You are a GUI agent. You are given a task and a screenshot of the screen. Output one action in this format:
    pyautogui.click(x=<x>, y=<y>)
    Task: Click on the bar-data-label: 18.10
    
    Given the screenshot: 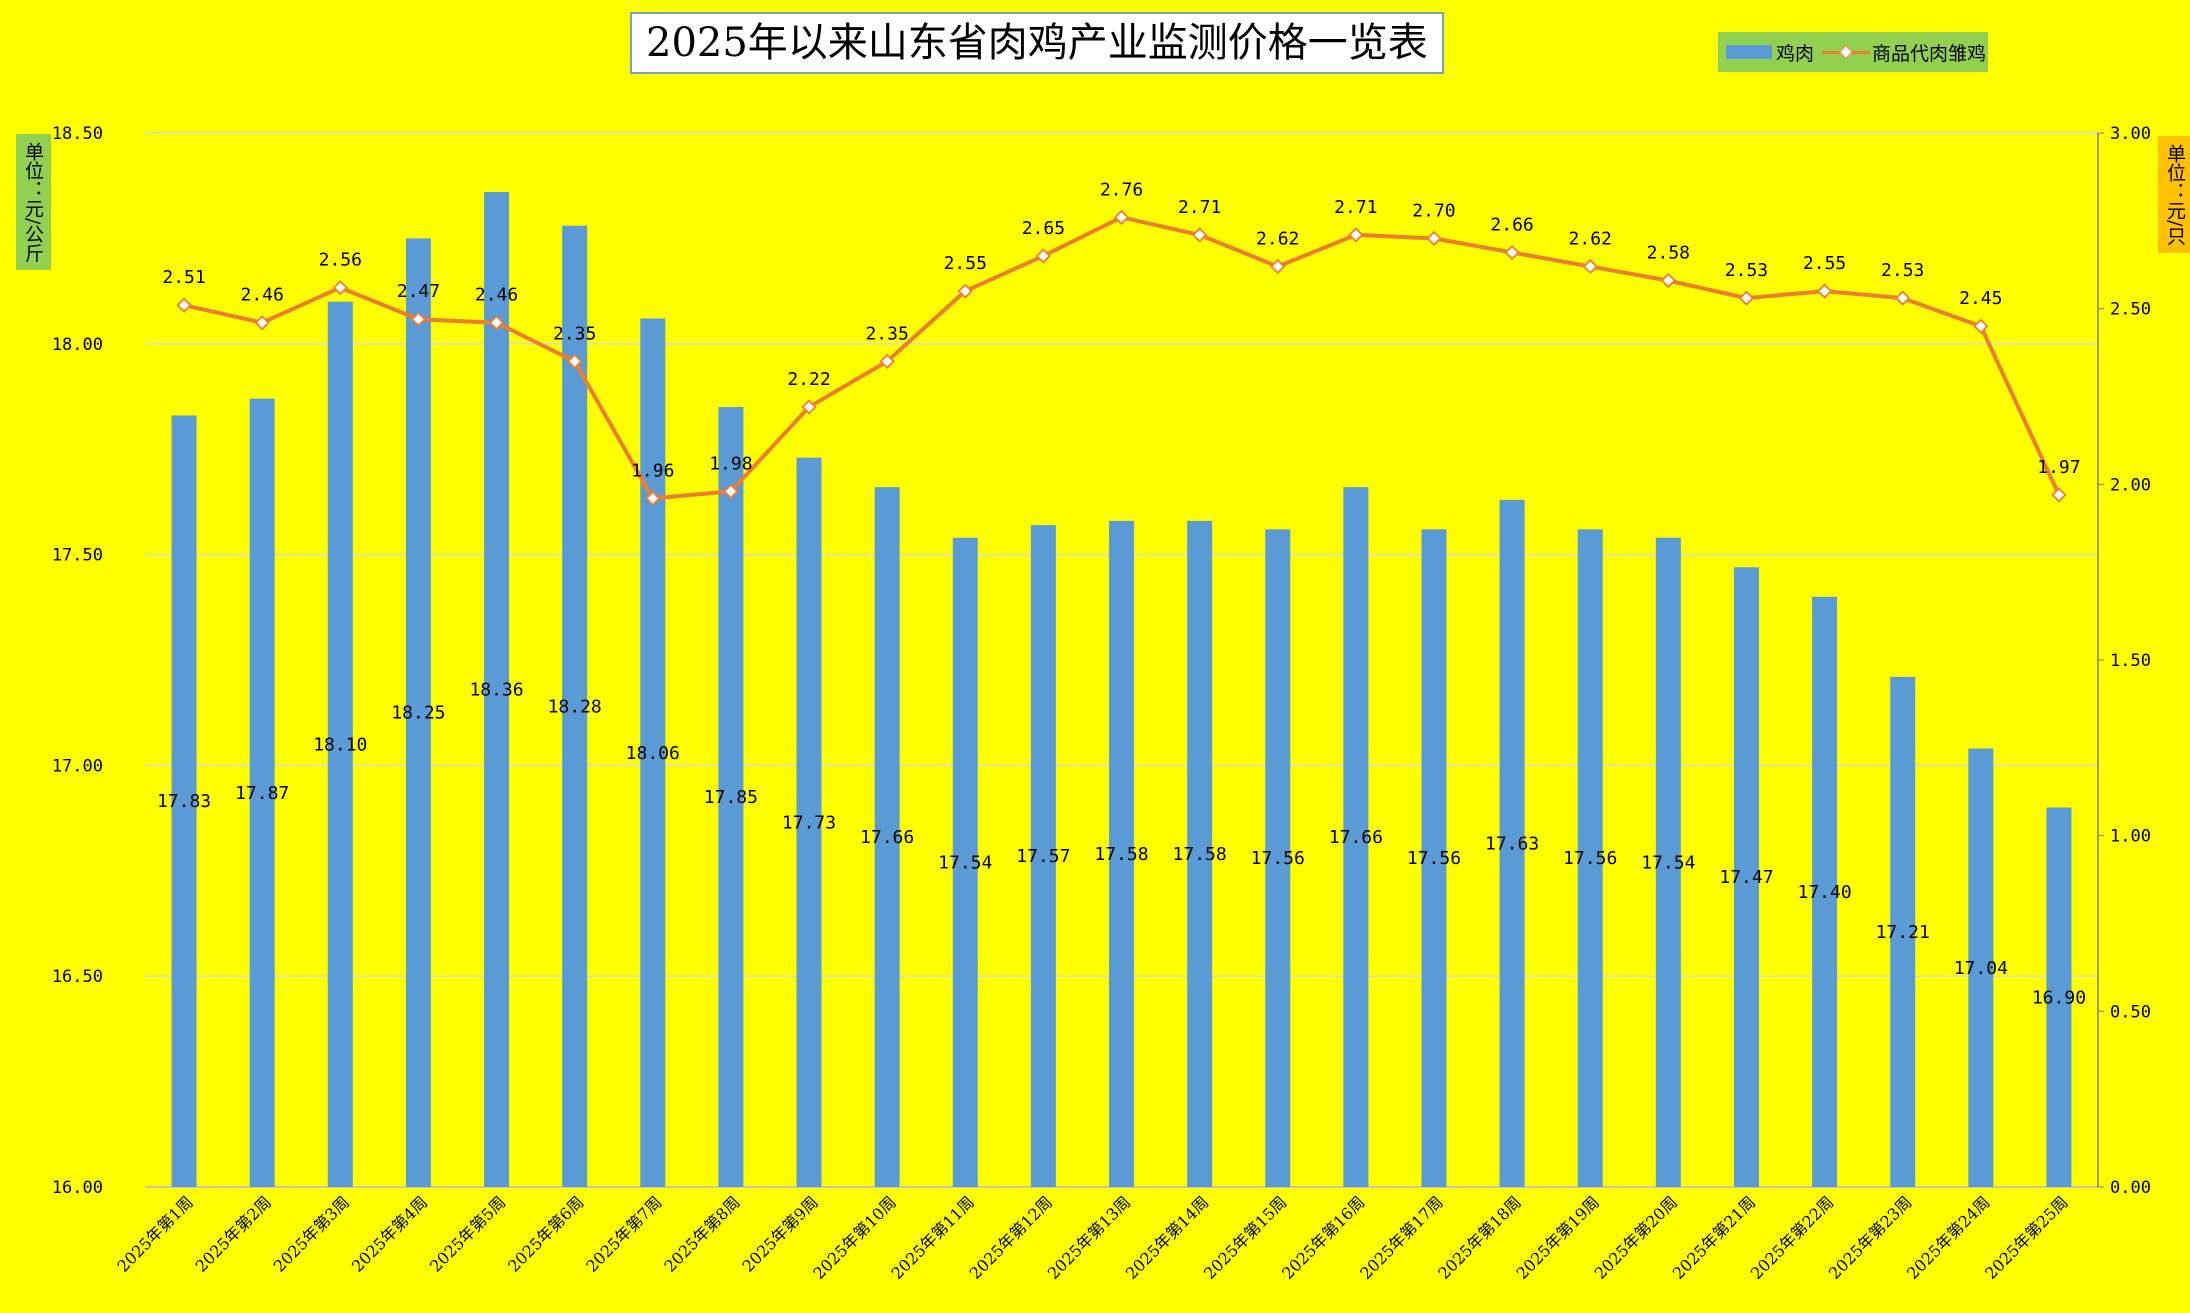 What is the action you would take?
    pyautogui.click(x=340, y=744)
    